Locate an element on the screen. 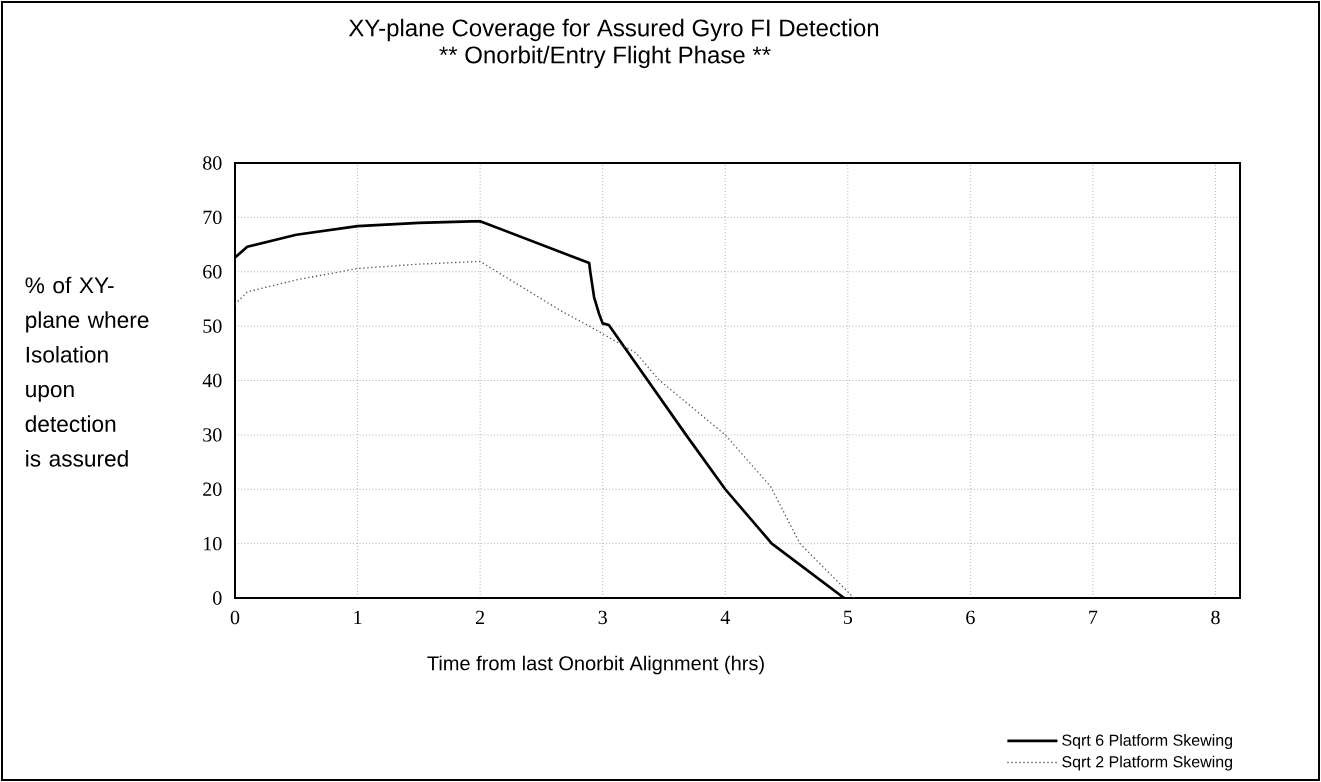 The width and height of the screenshot is (1321, 782). x-tick-label: 8 is located at coordinates (1215, 617).